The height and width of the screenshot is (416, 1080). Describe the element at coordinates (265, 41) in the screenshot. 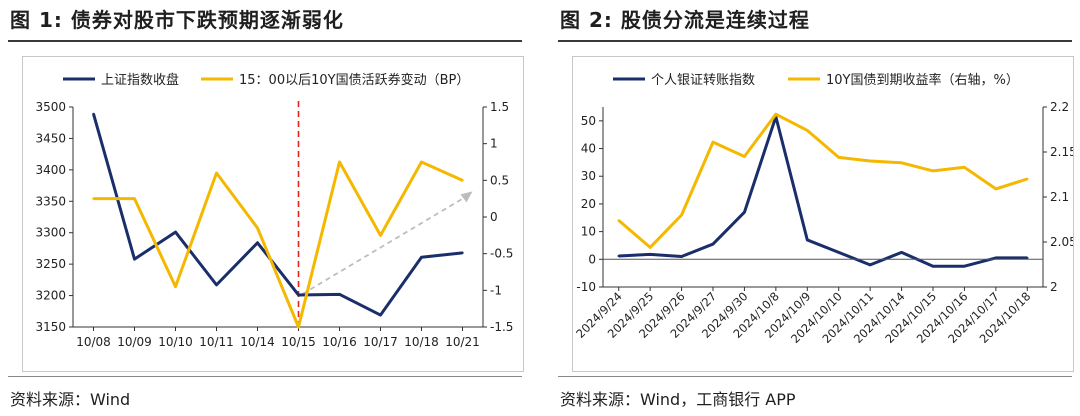

I see `figure-1-title-rule` at that location.